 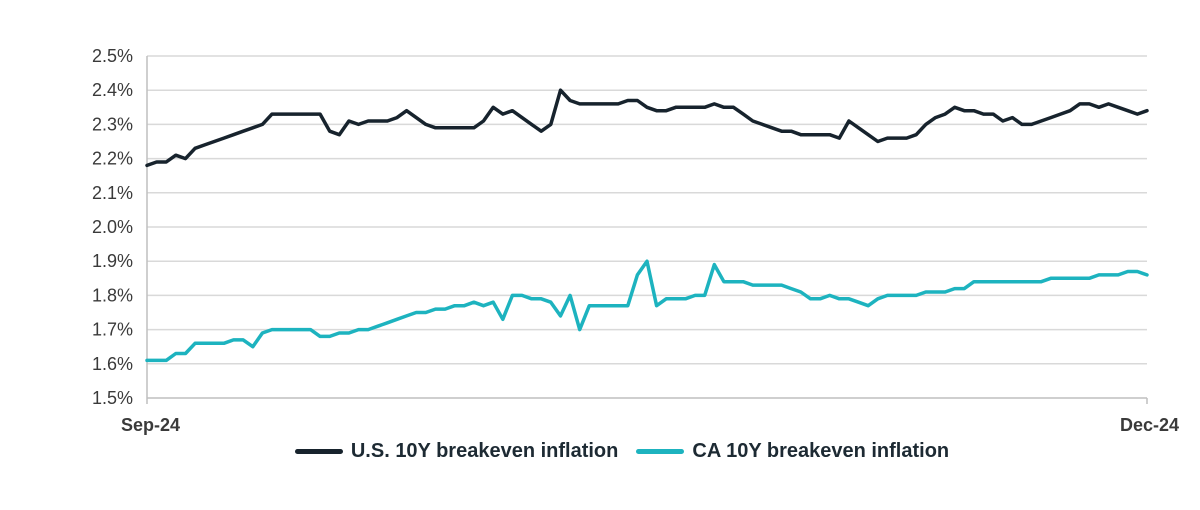 I want to click on legend-swatch-us, so click(x=318, y=451).